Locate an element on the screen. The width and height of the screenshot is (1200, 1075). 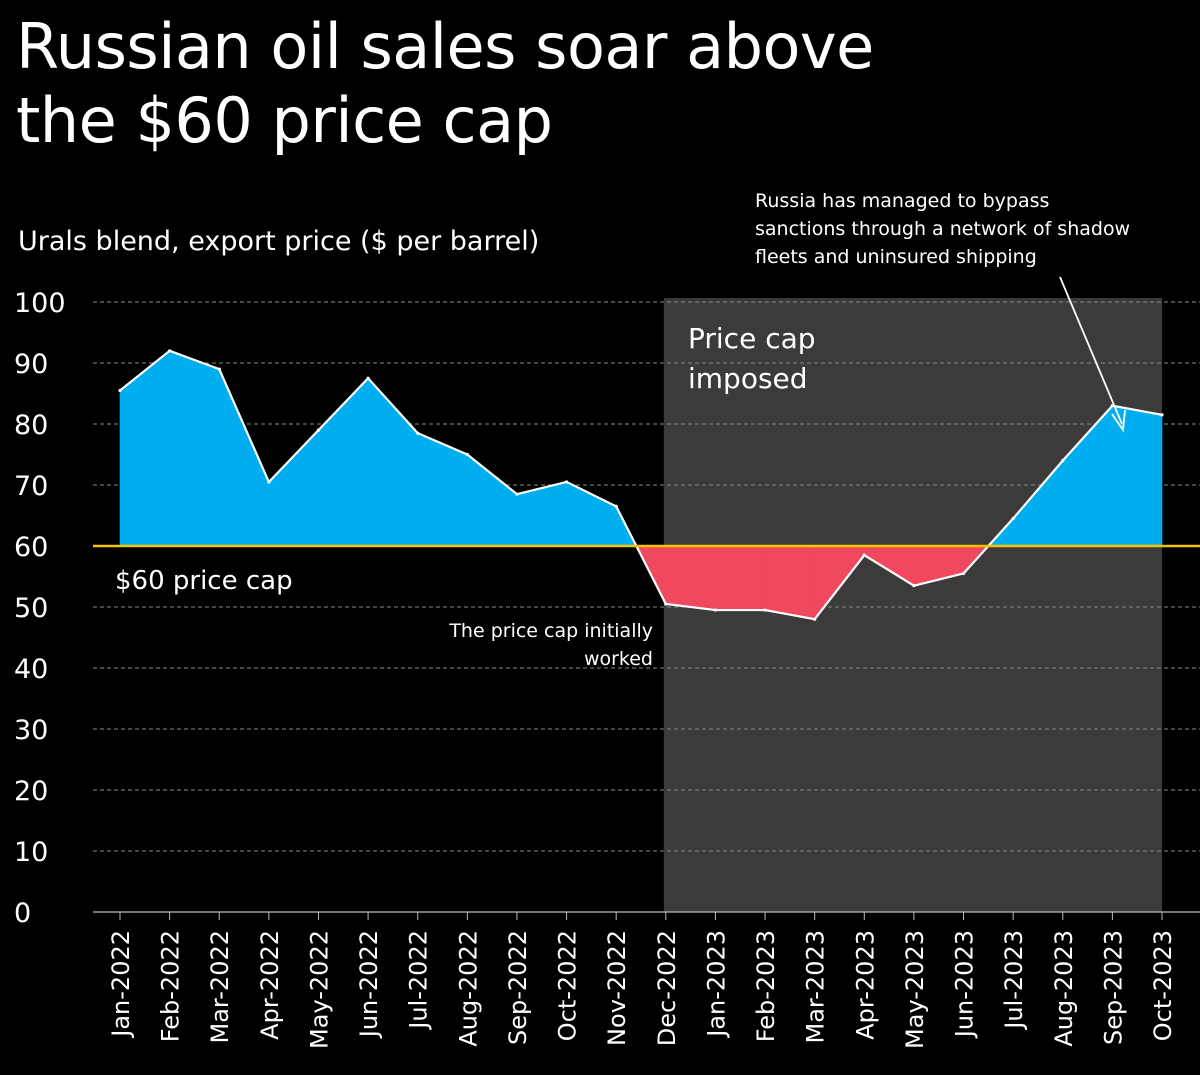
x-tick-label: Sep-2022 is located at coordinates (518, 987).